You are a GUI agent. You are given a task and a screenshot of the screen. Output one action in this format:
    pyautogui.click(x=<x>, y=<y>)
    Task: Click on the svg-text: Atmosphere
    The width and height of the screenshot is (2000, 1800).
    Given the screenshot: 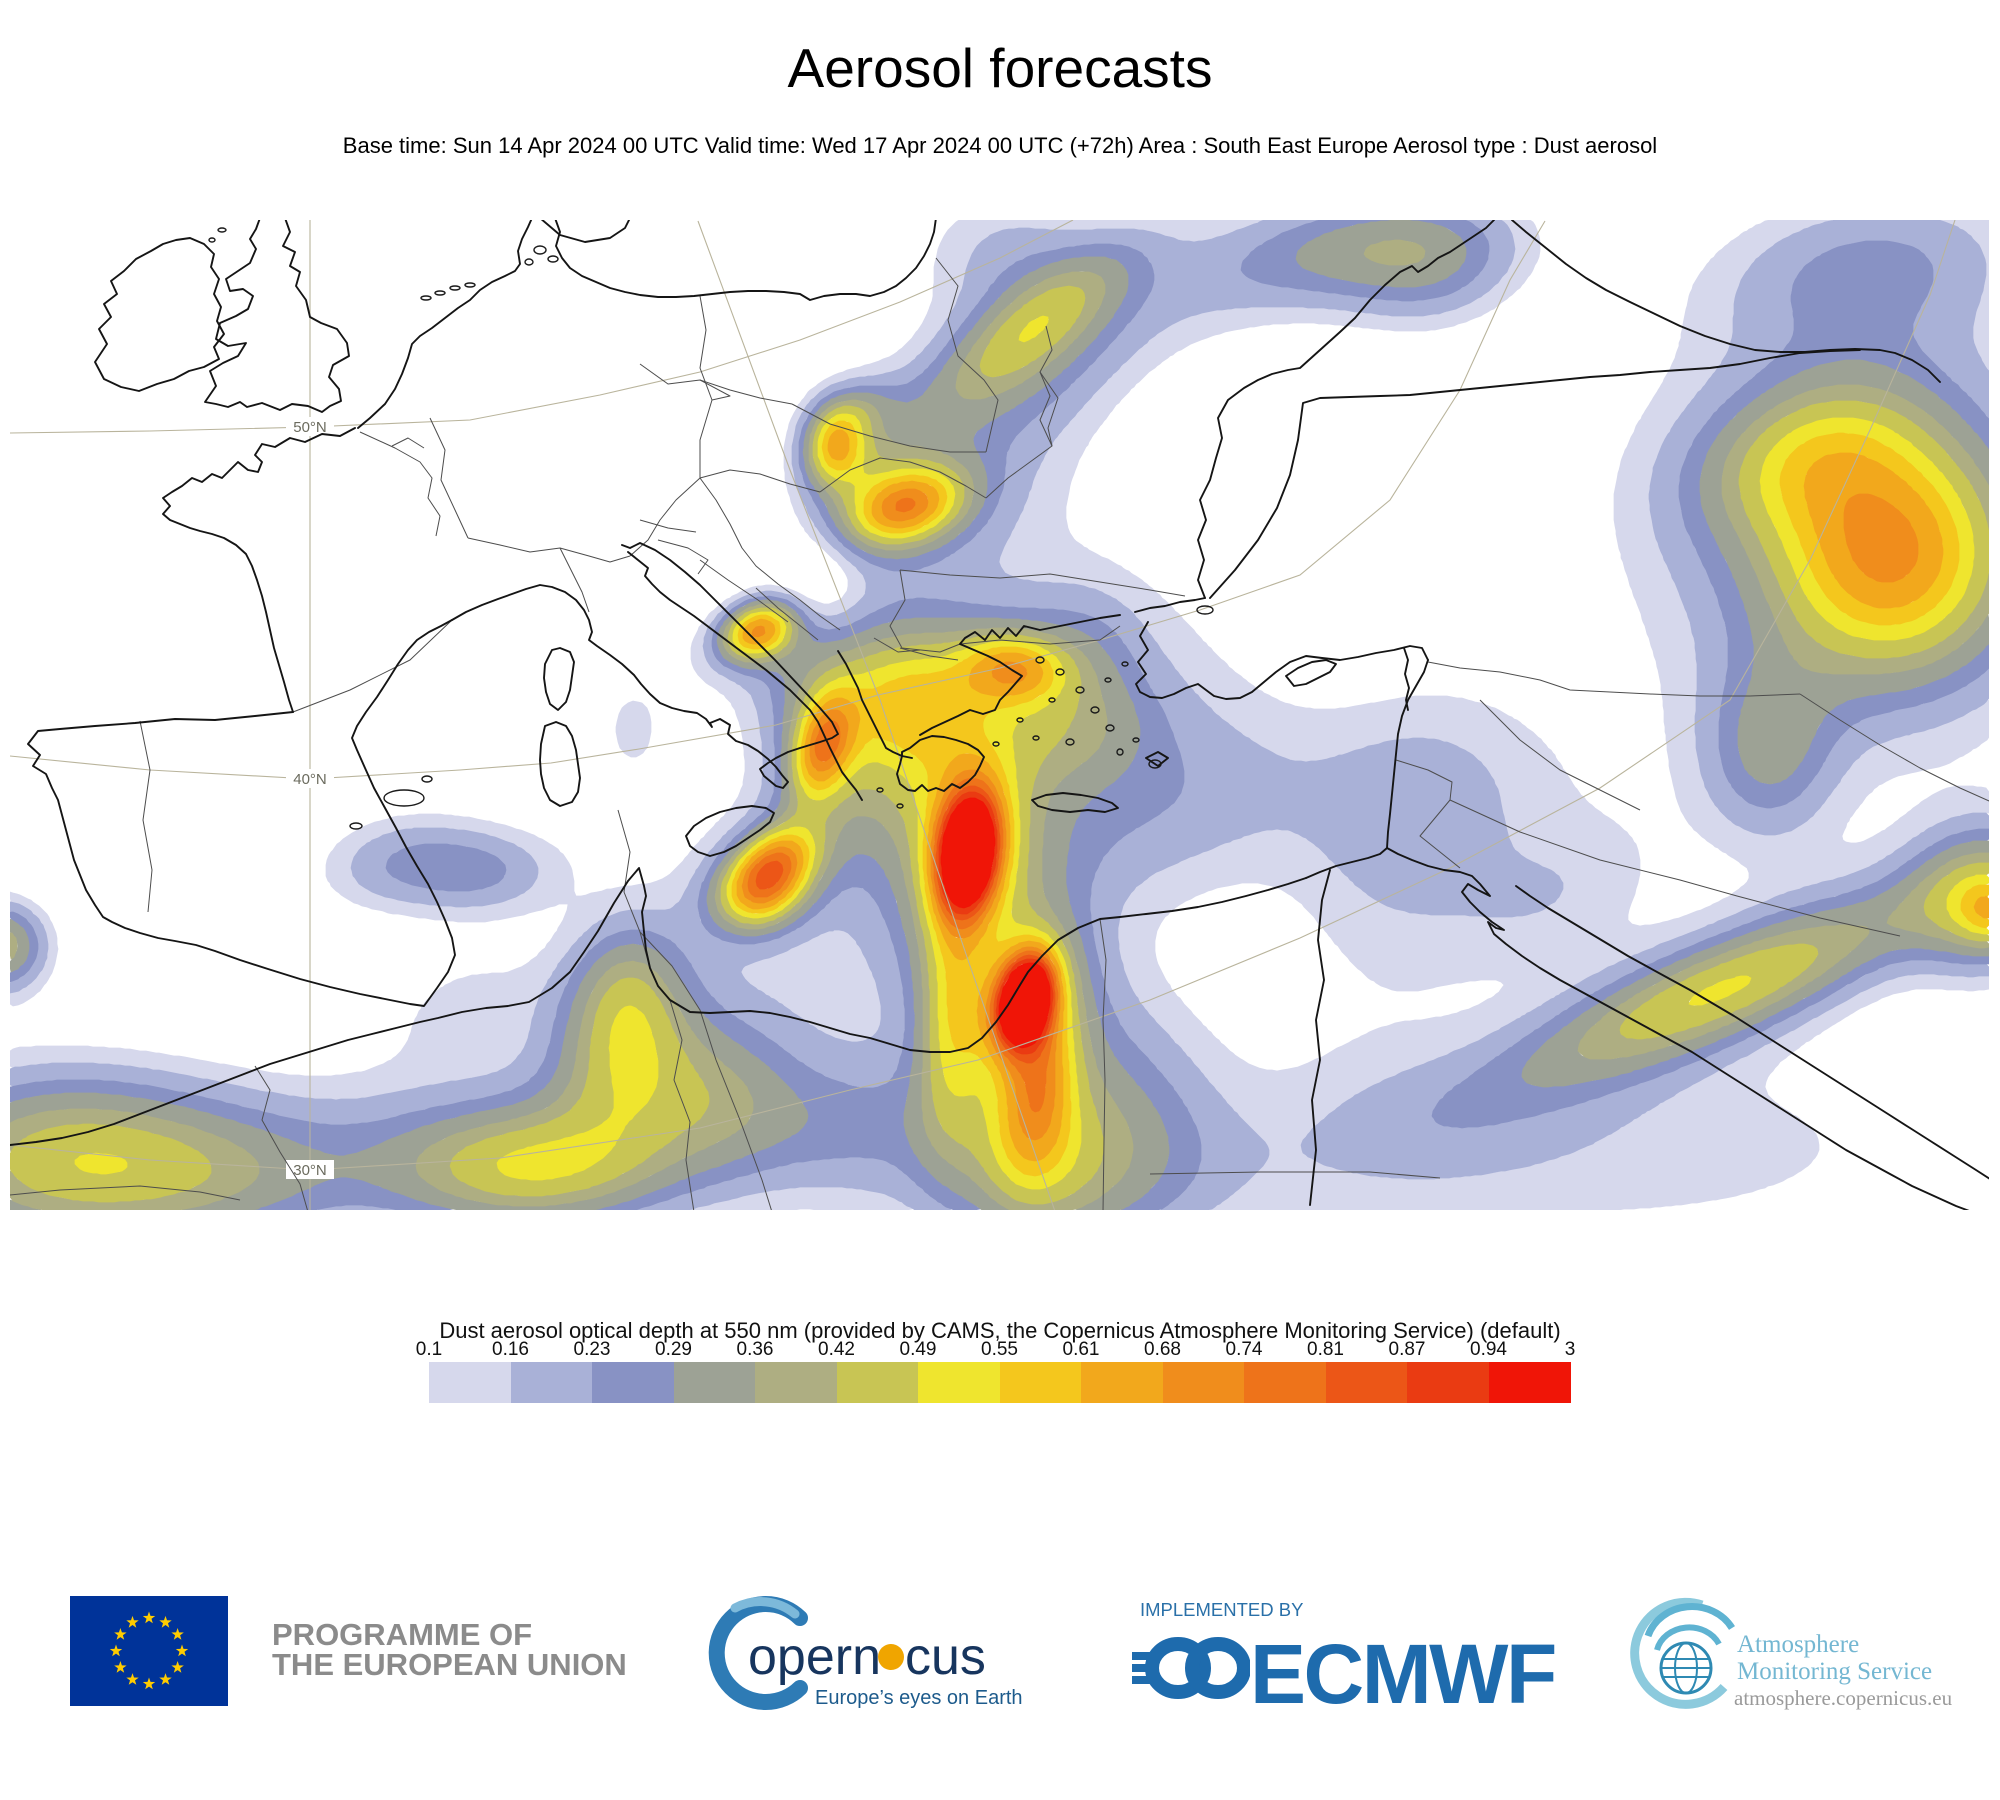 What is the action you would take?
    pyautogui.click(x=1798, y=1644)
    